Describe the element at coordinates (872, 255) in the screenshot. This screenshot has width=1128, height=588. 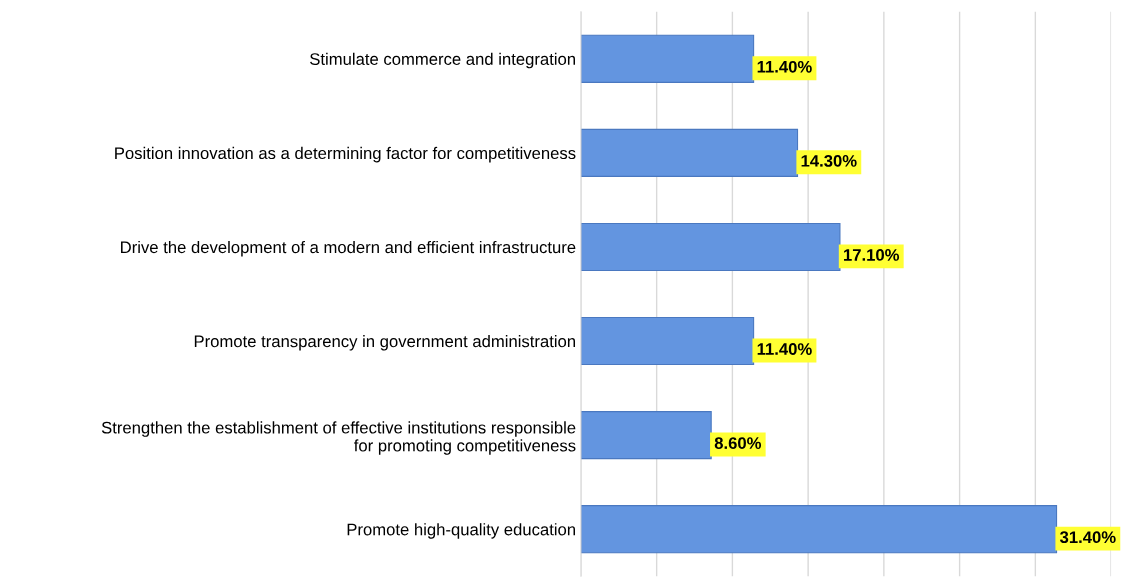
I see `data-label: 17.10%` at that location.